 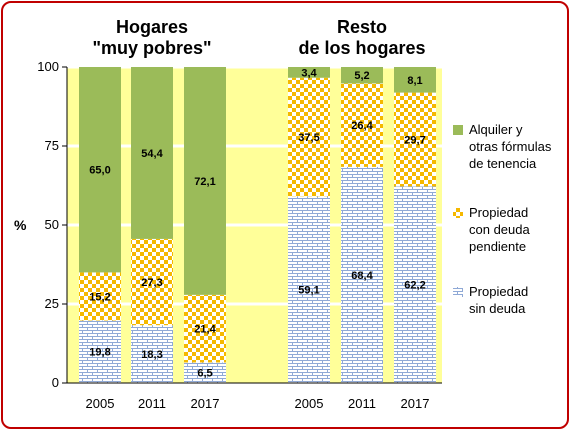 What do you see at coordinates (362, 403) in the screenshot?
I see `x-tick-label-1-2011: 2011` at bounding box center [362, 403].